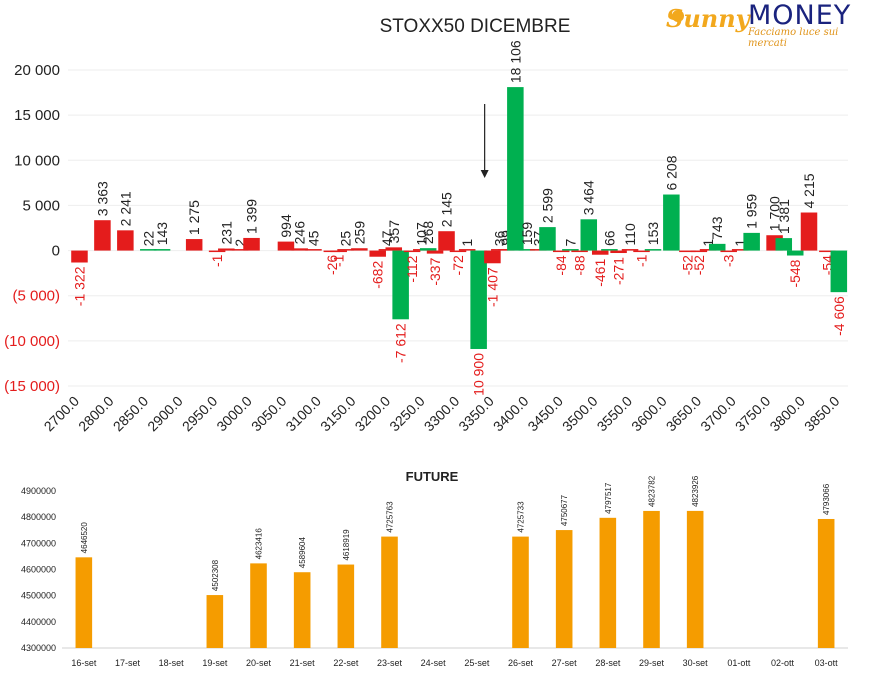 The image size is (873, 678). What do you see at coordinates (435, 271) in the screenshot?
I see `bar-label: -337` at bounding box center [435, 271].